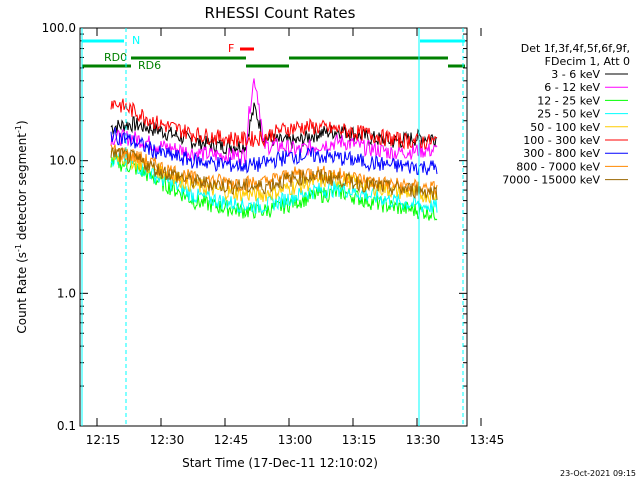 The height and width of the screenshot is (480, 640). Describe the element at coordinates (103, 440) in the screenshot. I see `x-tick-label: 12:15` at that location.